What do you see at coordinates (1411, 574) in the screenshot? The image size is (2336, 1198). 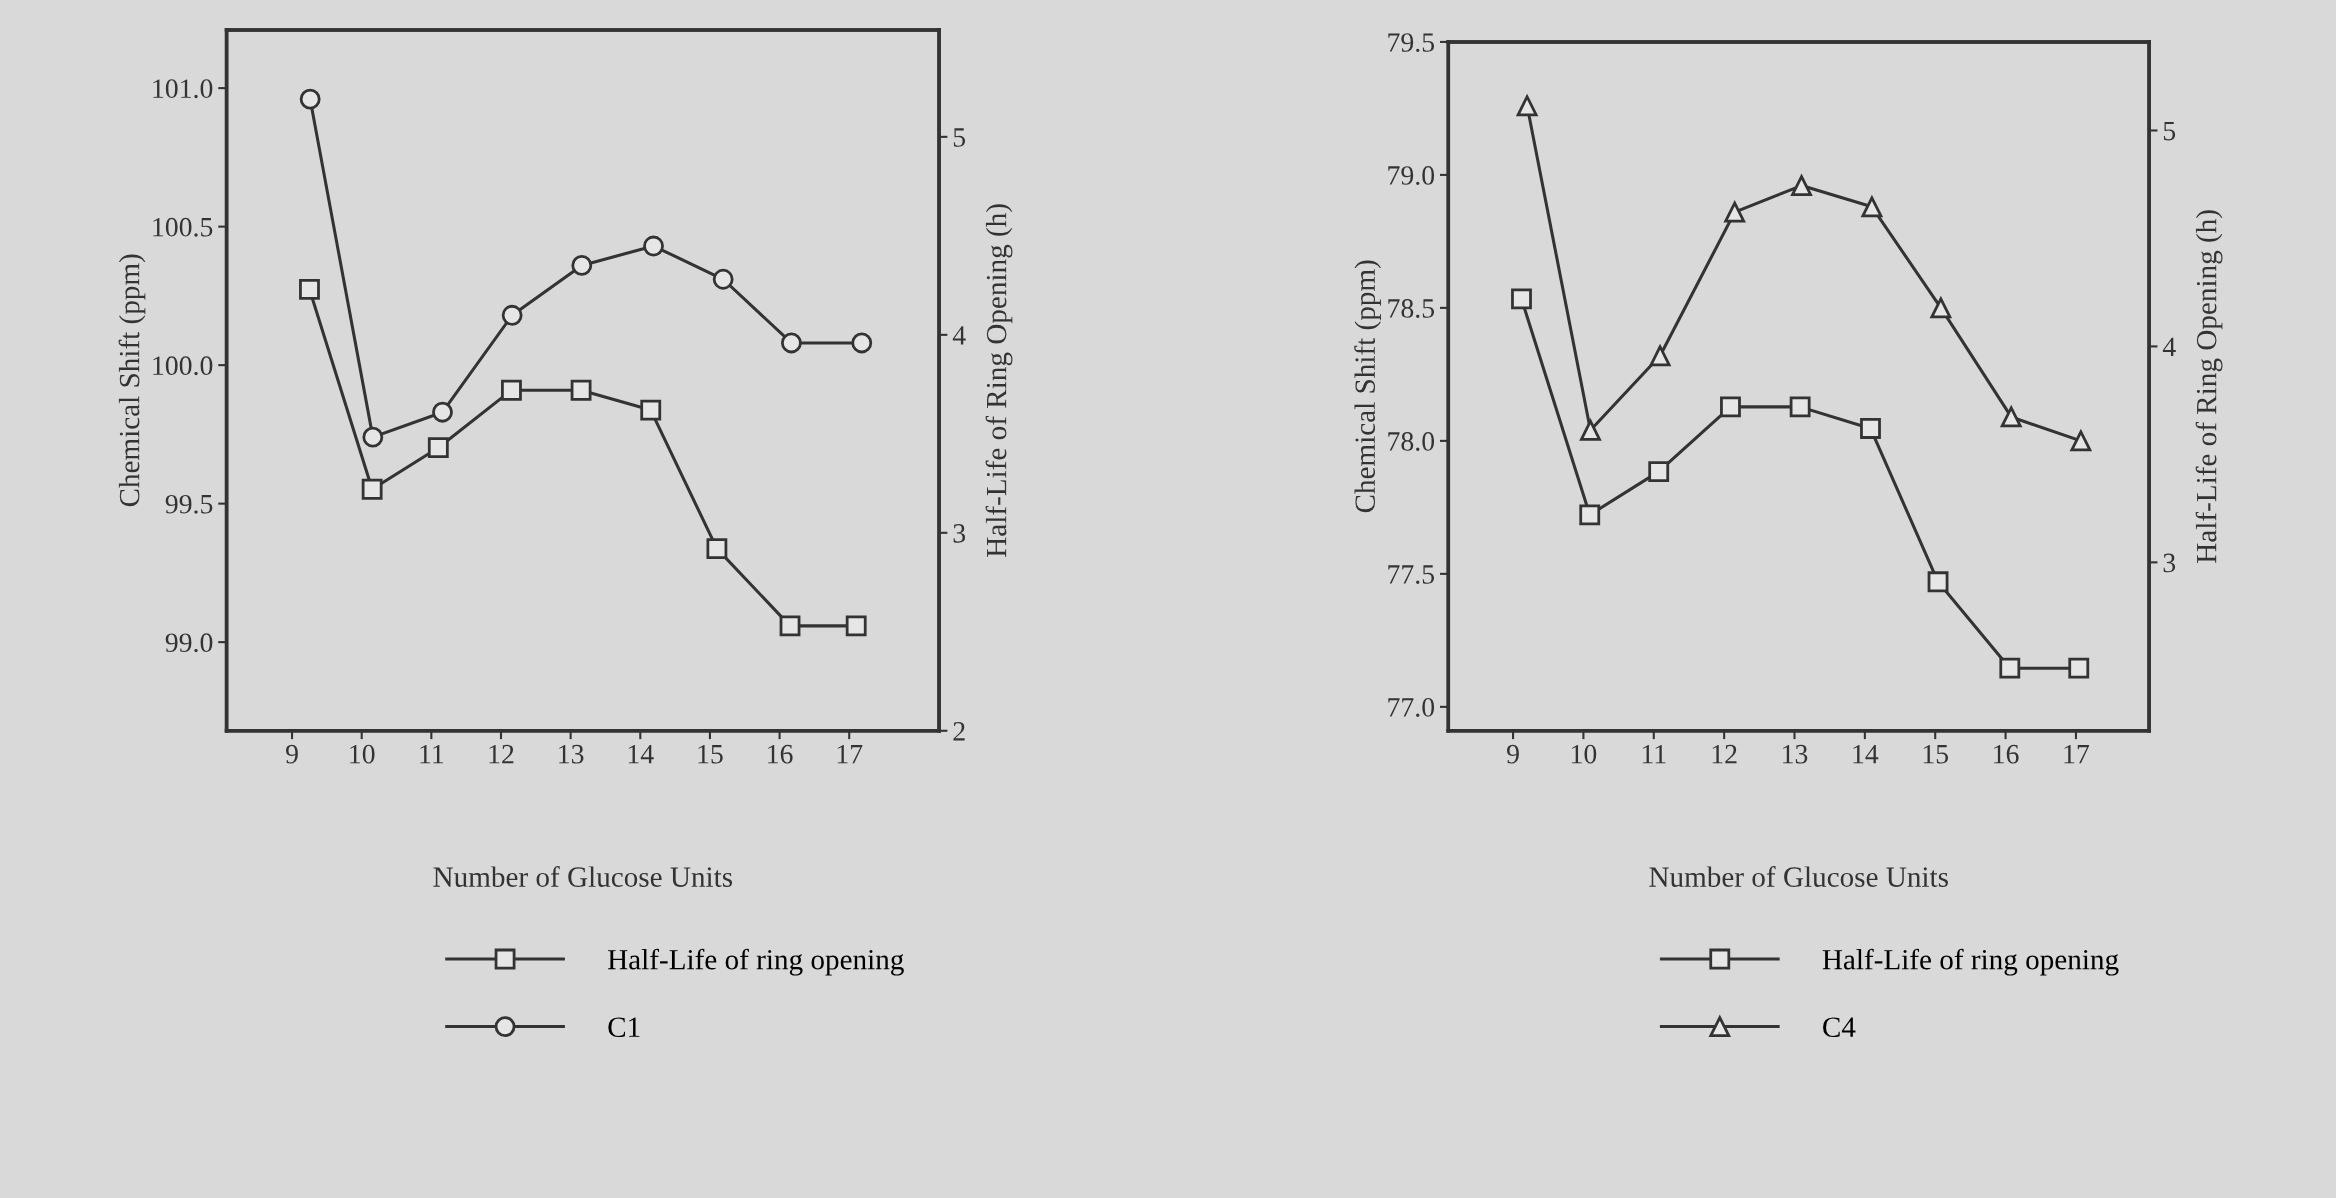 I see `y-tick-label: 77.5` at bounding box center [1411, 574].